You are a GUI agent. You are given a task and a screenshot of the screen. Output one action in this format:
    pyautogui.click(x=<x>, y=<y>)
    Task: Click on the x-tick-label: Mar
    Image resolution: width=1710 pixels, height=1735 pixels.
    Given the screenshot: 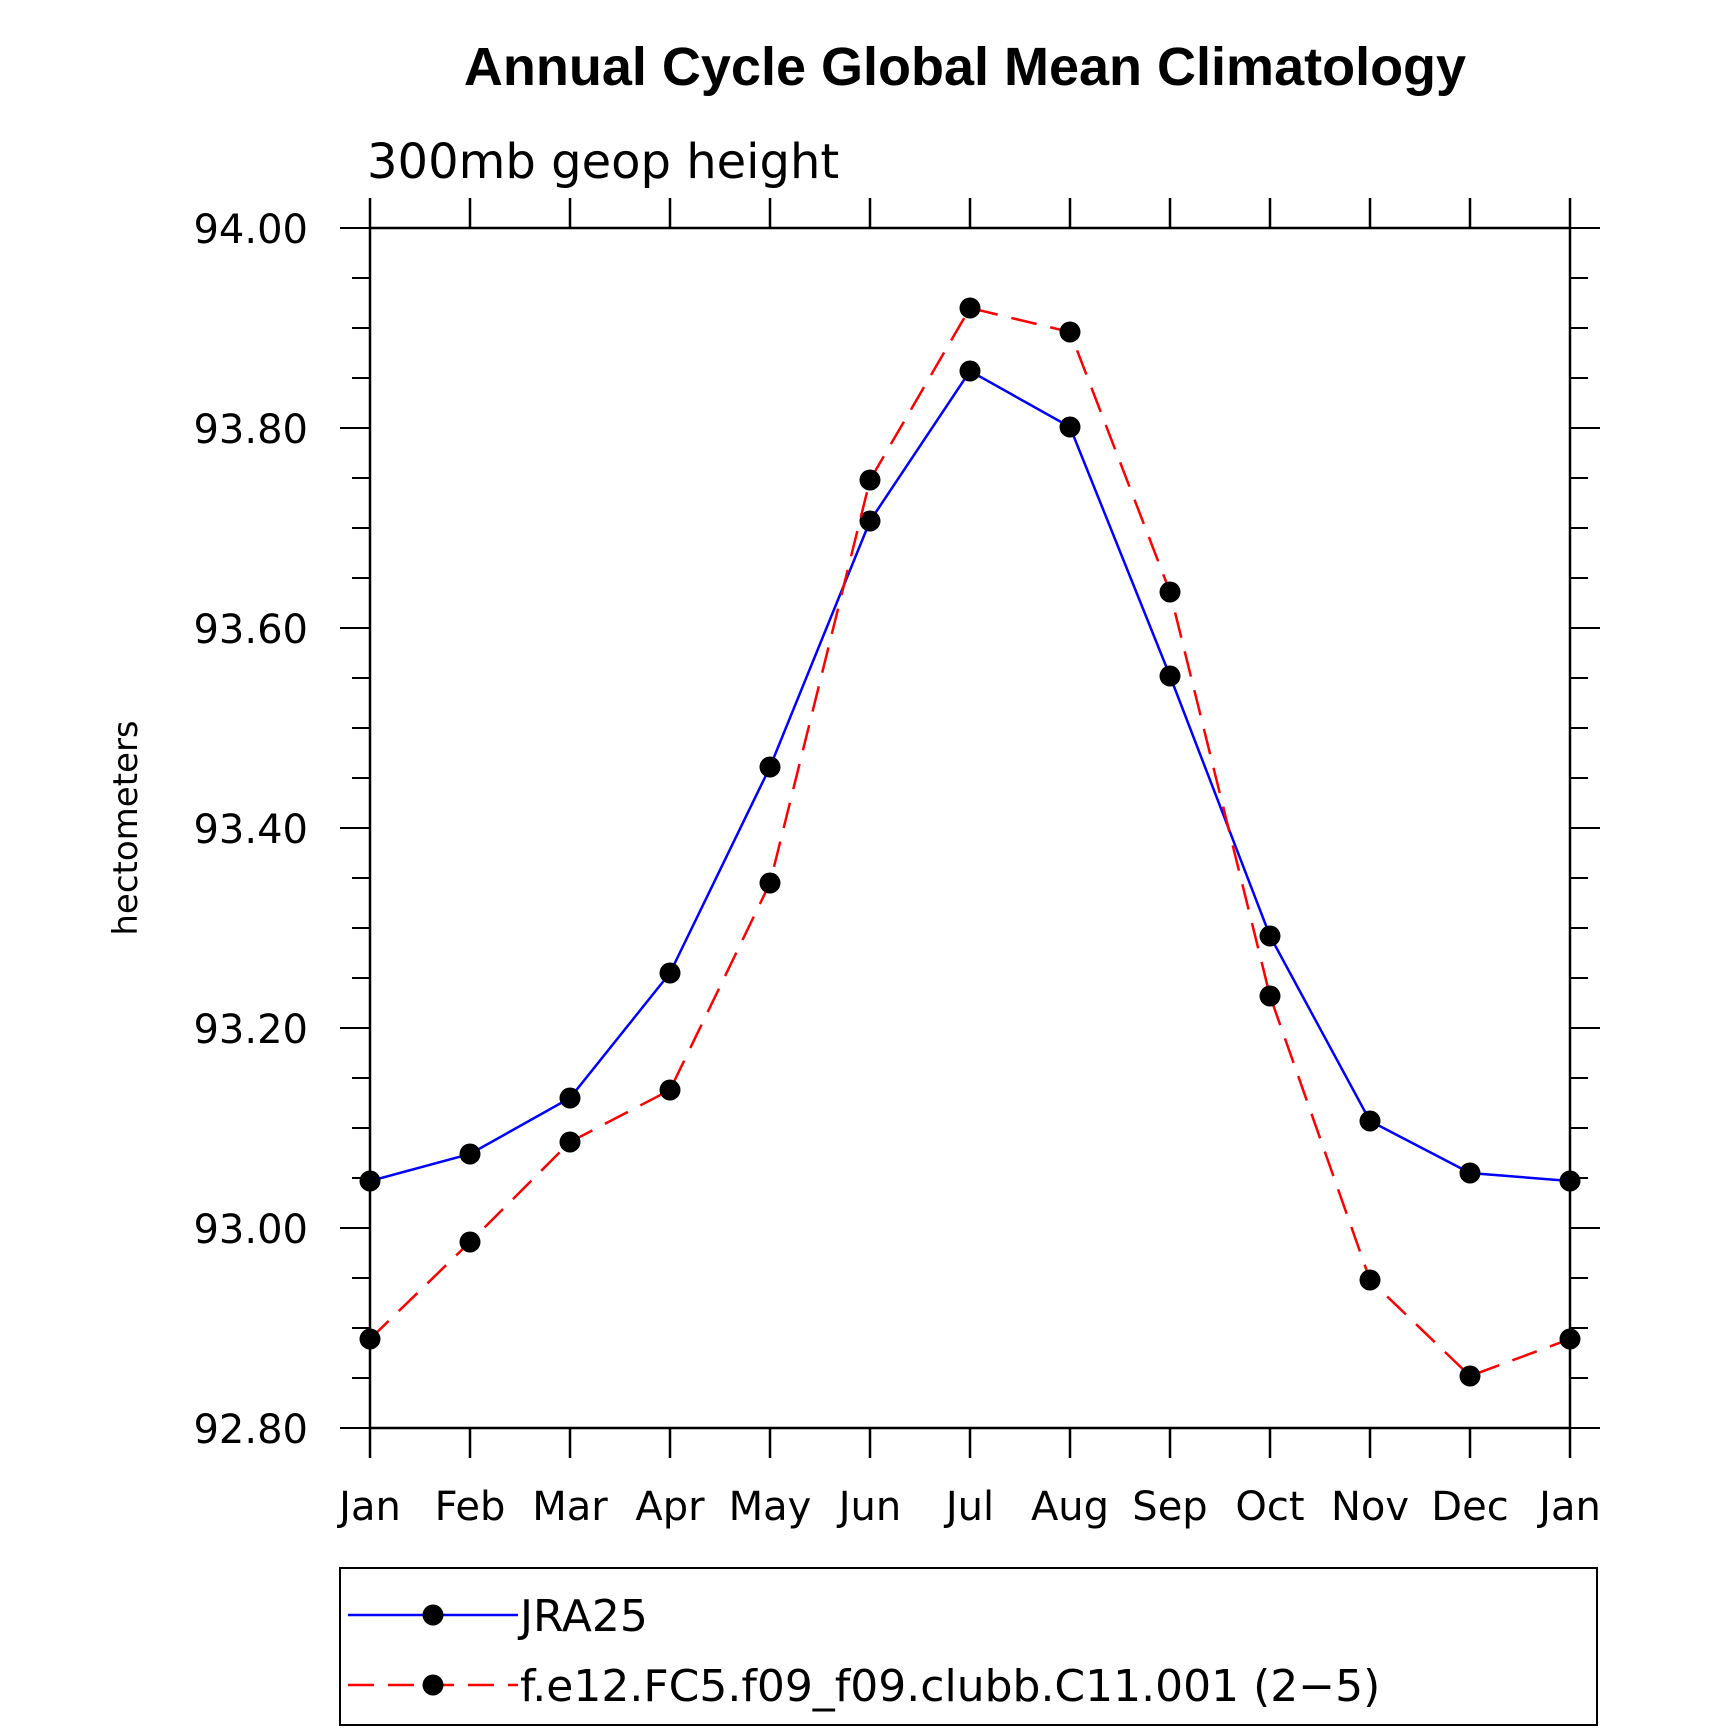 What is the action you would take?
    pyautogui.click(x=570, y=1507)
    